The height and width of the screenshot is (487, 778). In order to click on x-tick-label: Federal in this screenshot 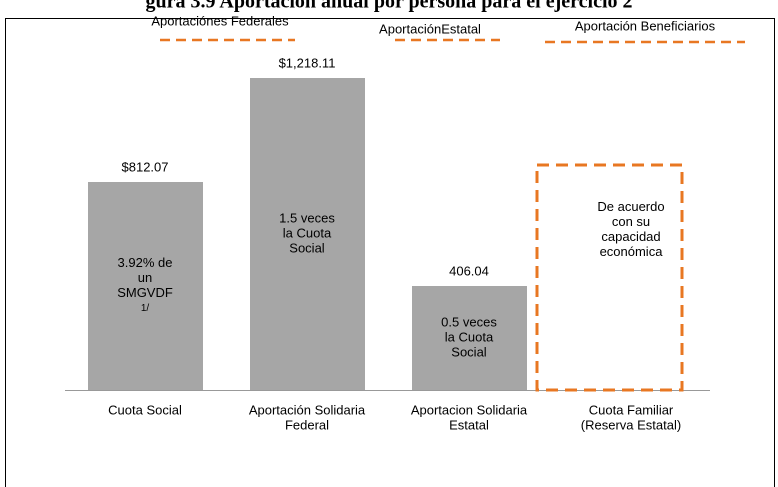, I will do `click(307, 424)`.